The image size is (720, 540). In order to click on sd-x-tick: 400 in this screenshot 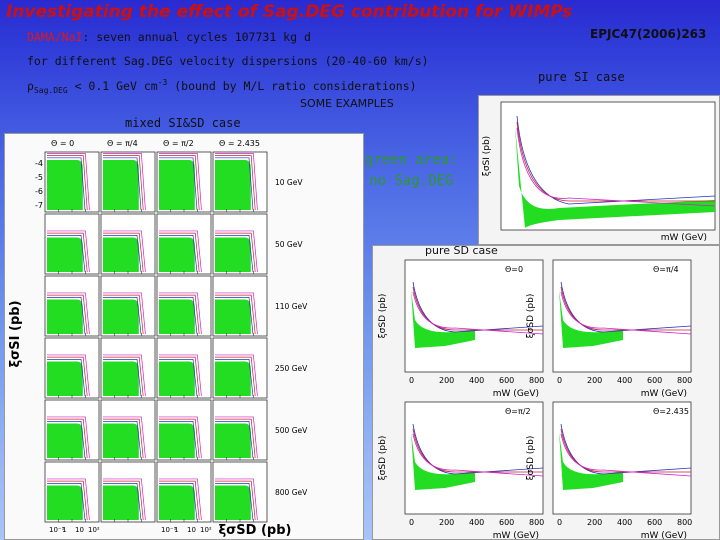, I will do `click(476, 380)`.